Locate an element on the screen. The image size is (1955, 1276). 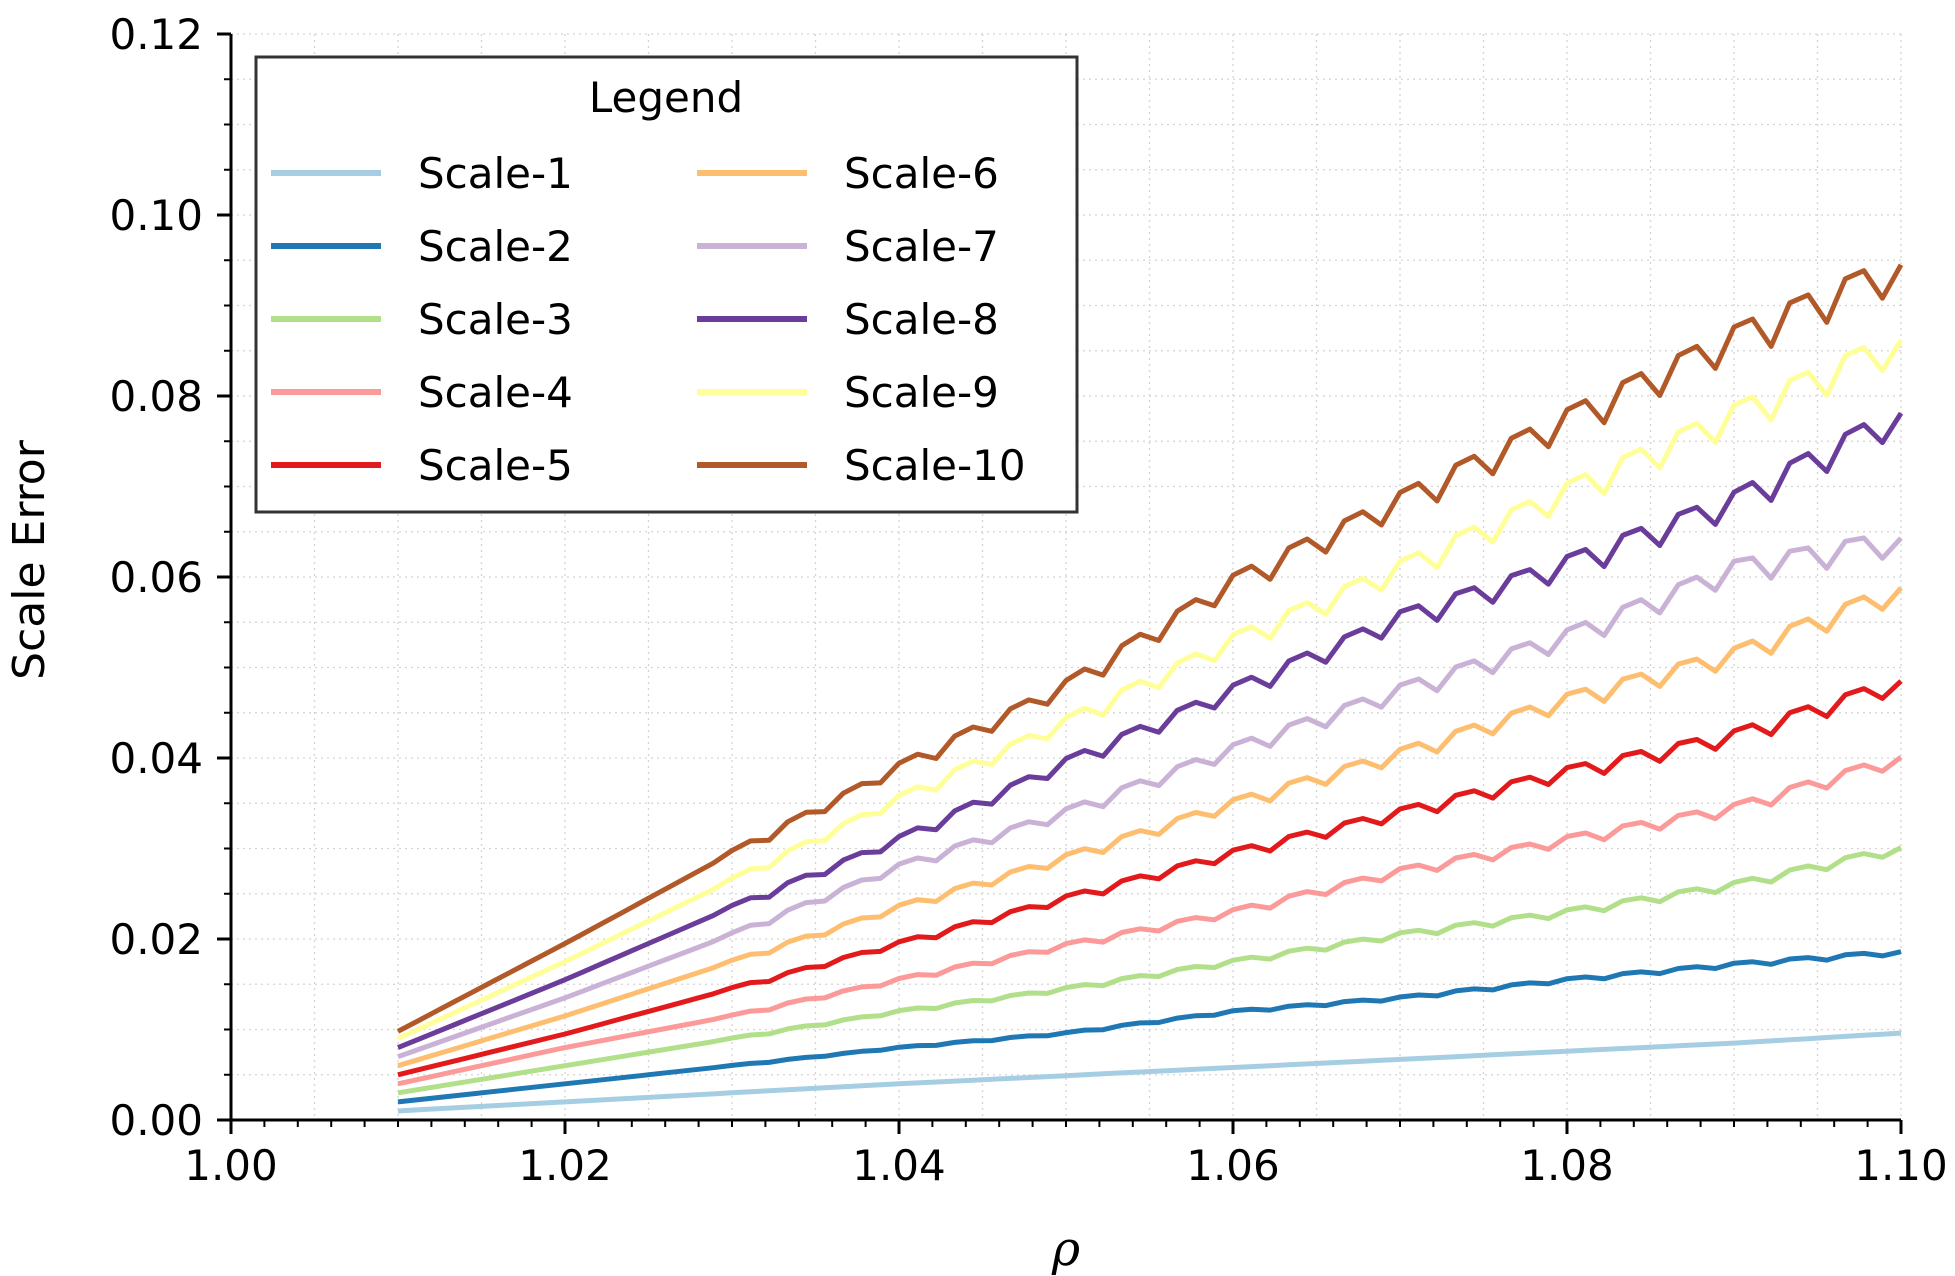
legend-item-scale-3: Scale-3 is located at coordinates (422, 319).